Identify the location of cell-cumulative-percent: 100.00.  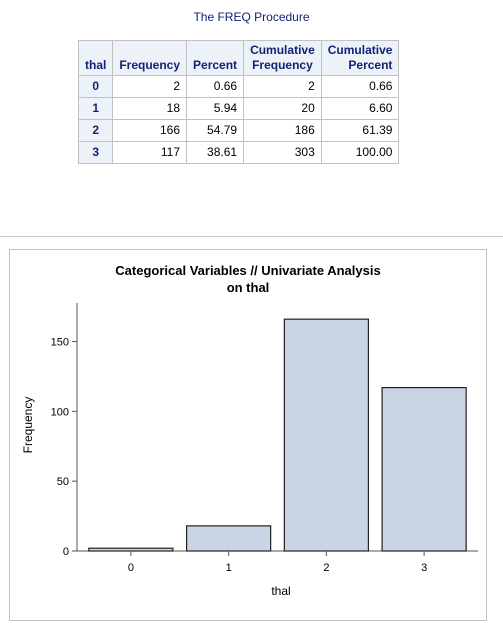
(360, 152).